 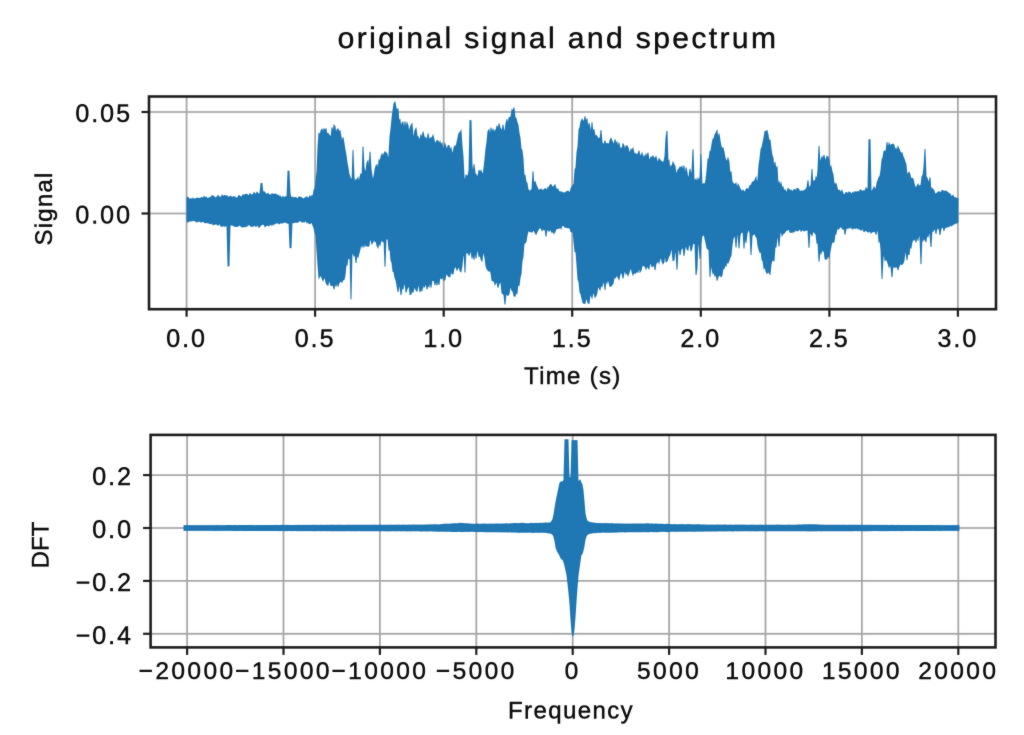 What do you see at coordinates (862, 671) in the screenshot?
I see `svg-text: 15000` at bounding box center [862, 671].